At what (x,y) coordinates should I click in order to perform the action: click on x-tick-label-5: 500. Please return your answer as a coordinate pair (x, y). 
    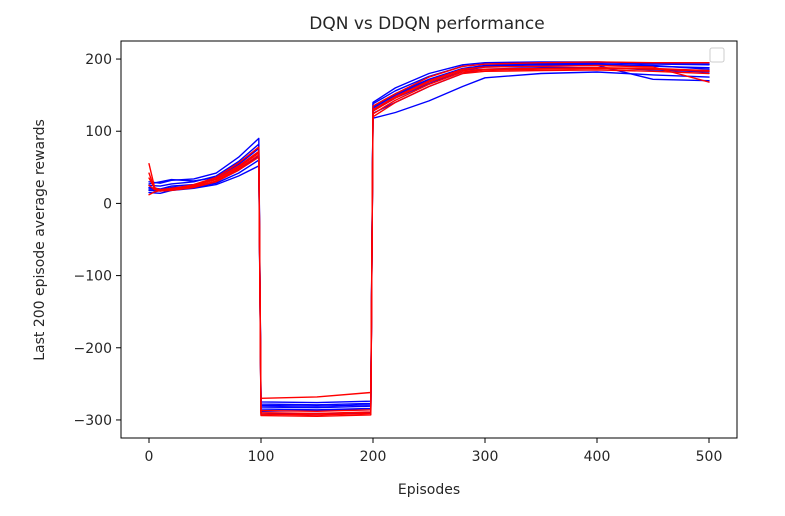
    Looking at the image, I should click on (709, 457).